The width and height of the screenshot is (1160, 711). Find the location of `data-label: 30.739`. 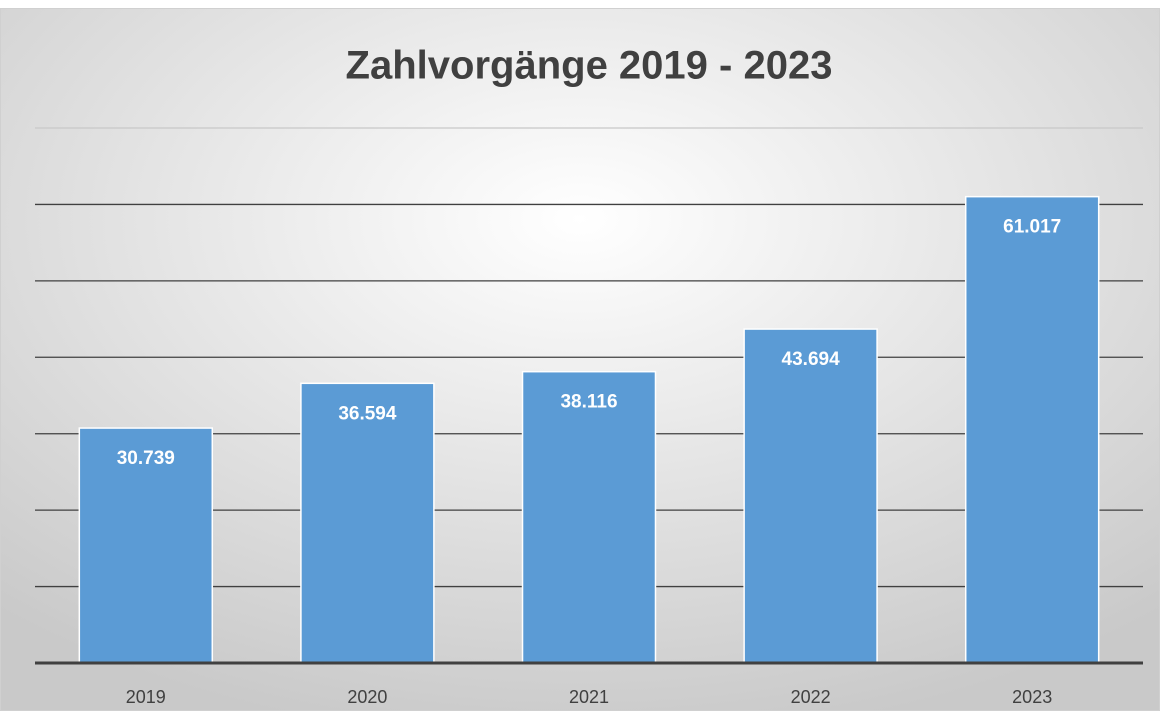

data-label: 30.739 is located at coordinates (146, 458).